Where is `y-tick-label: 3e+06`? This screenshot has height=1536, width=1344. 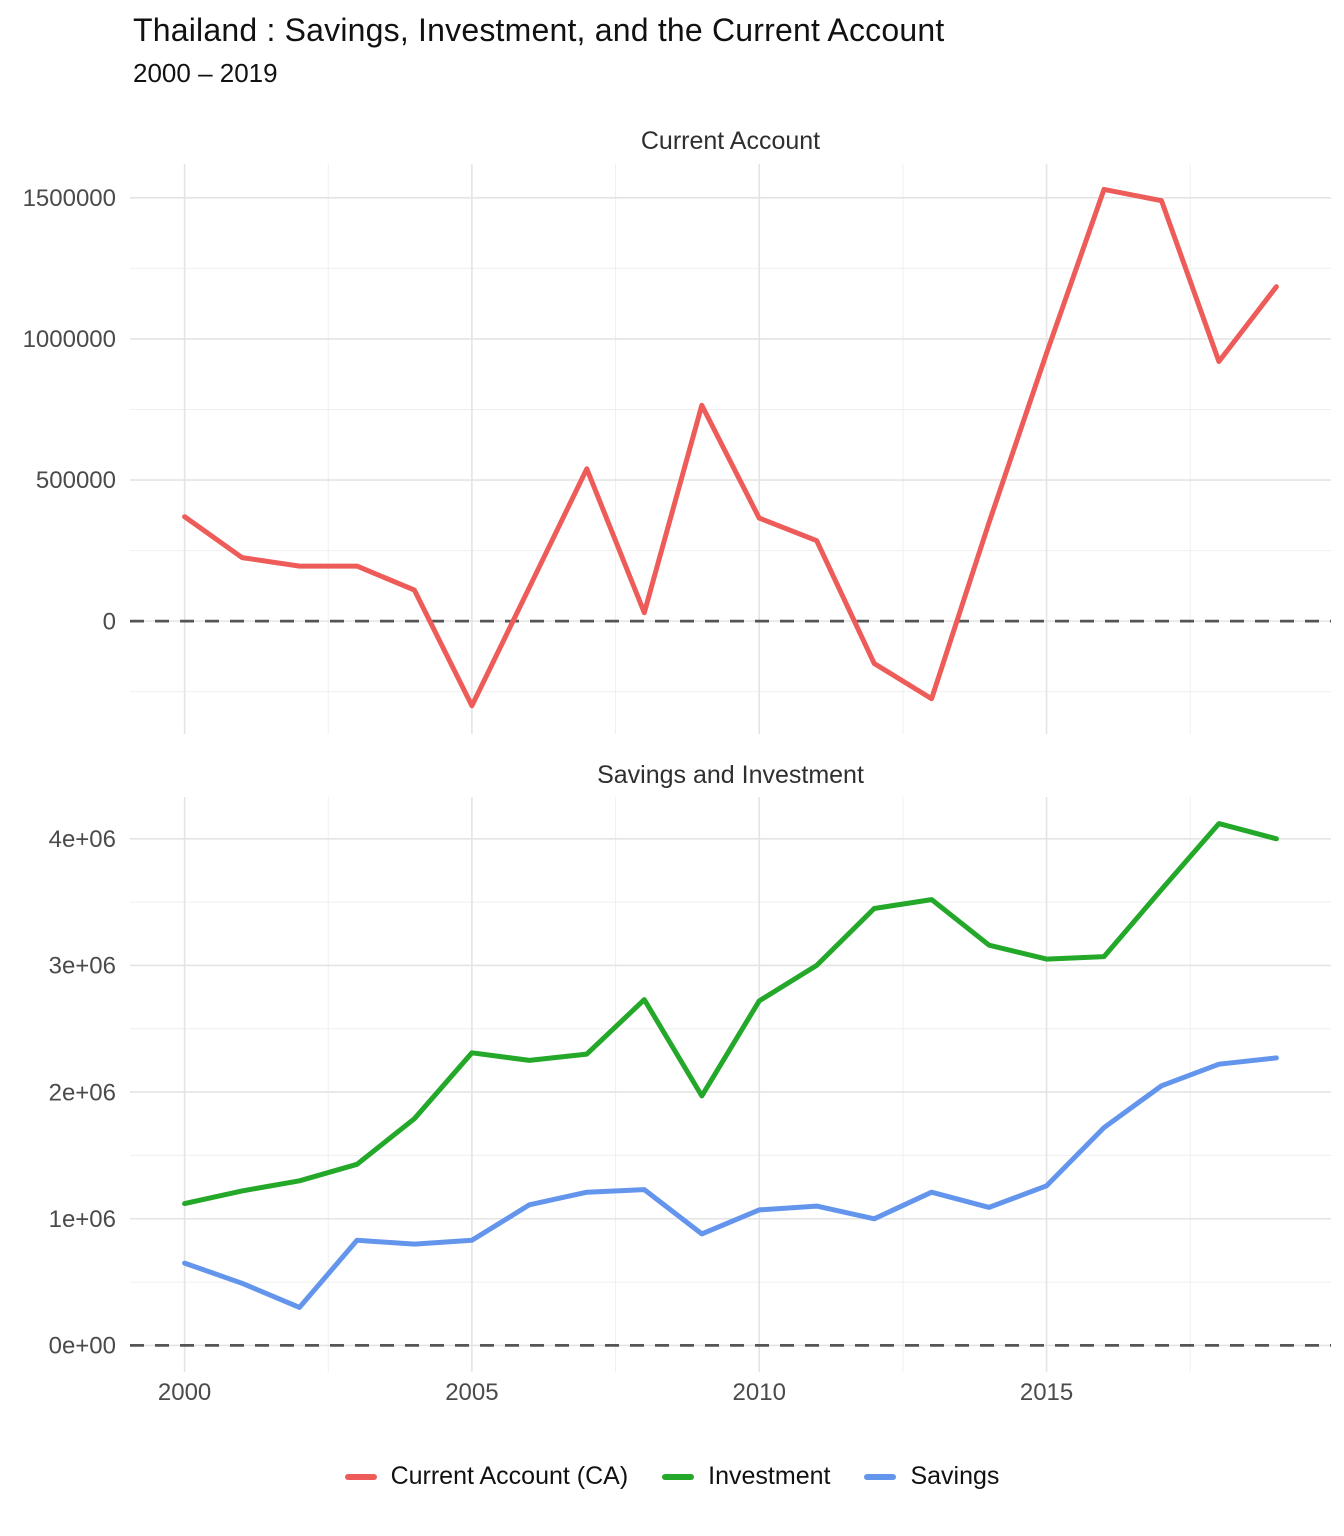 y-tick-label: 3e+06 is located at coordinates (82, 966).